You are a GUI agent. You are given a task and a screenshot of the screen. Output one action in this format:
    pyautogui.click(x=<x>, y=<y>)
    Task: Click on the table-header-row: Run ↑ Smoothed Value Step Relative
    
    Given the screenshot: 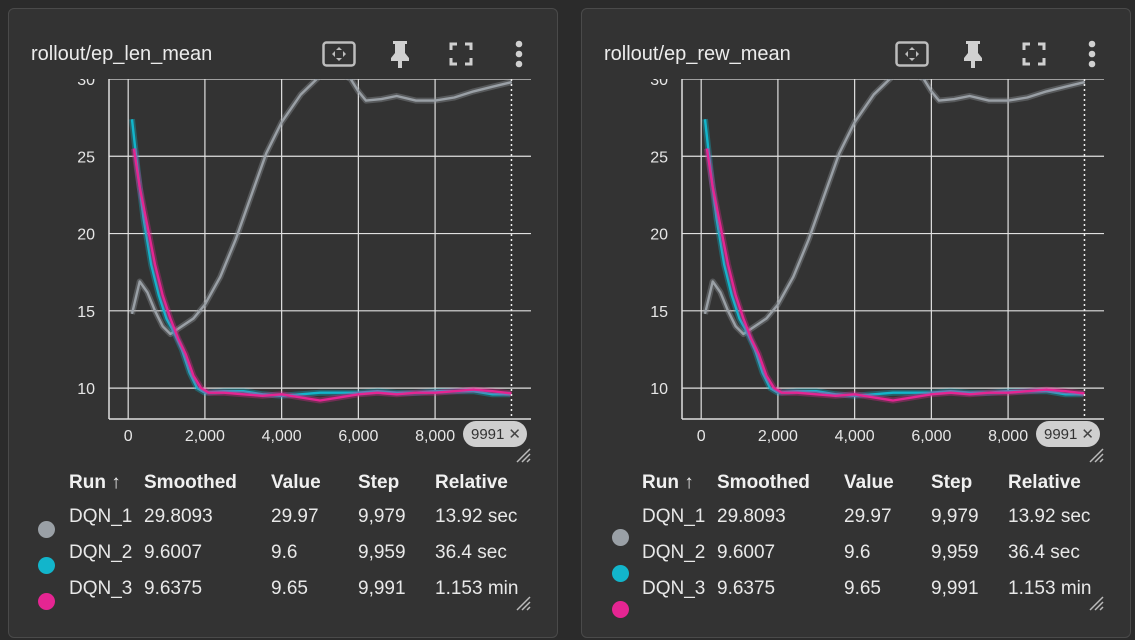 What is the action you would take?
    pyautogui.click(x=302, y=483)
    